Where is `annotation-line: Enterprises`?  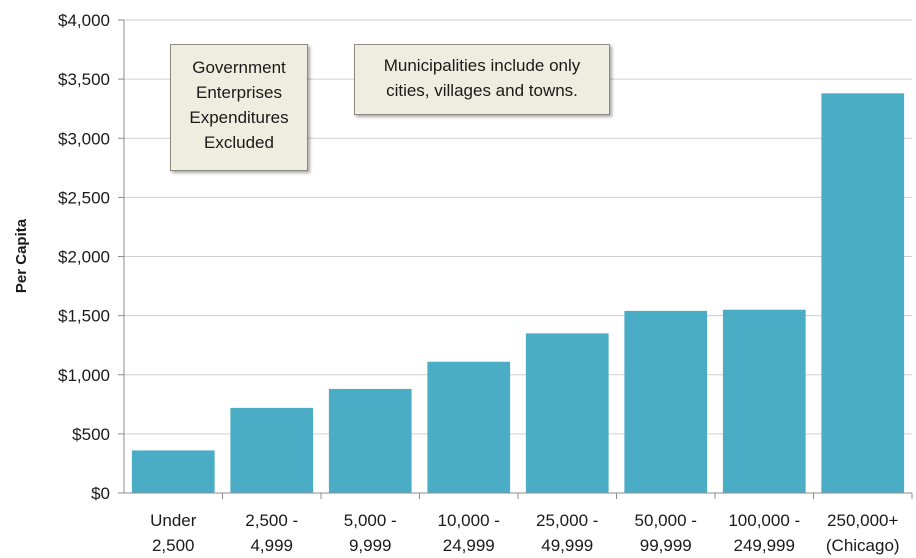
annotation-line: Enterprises is located at coordinates (239, 92).